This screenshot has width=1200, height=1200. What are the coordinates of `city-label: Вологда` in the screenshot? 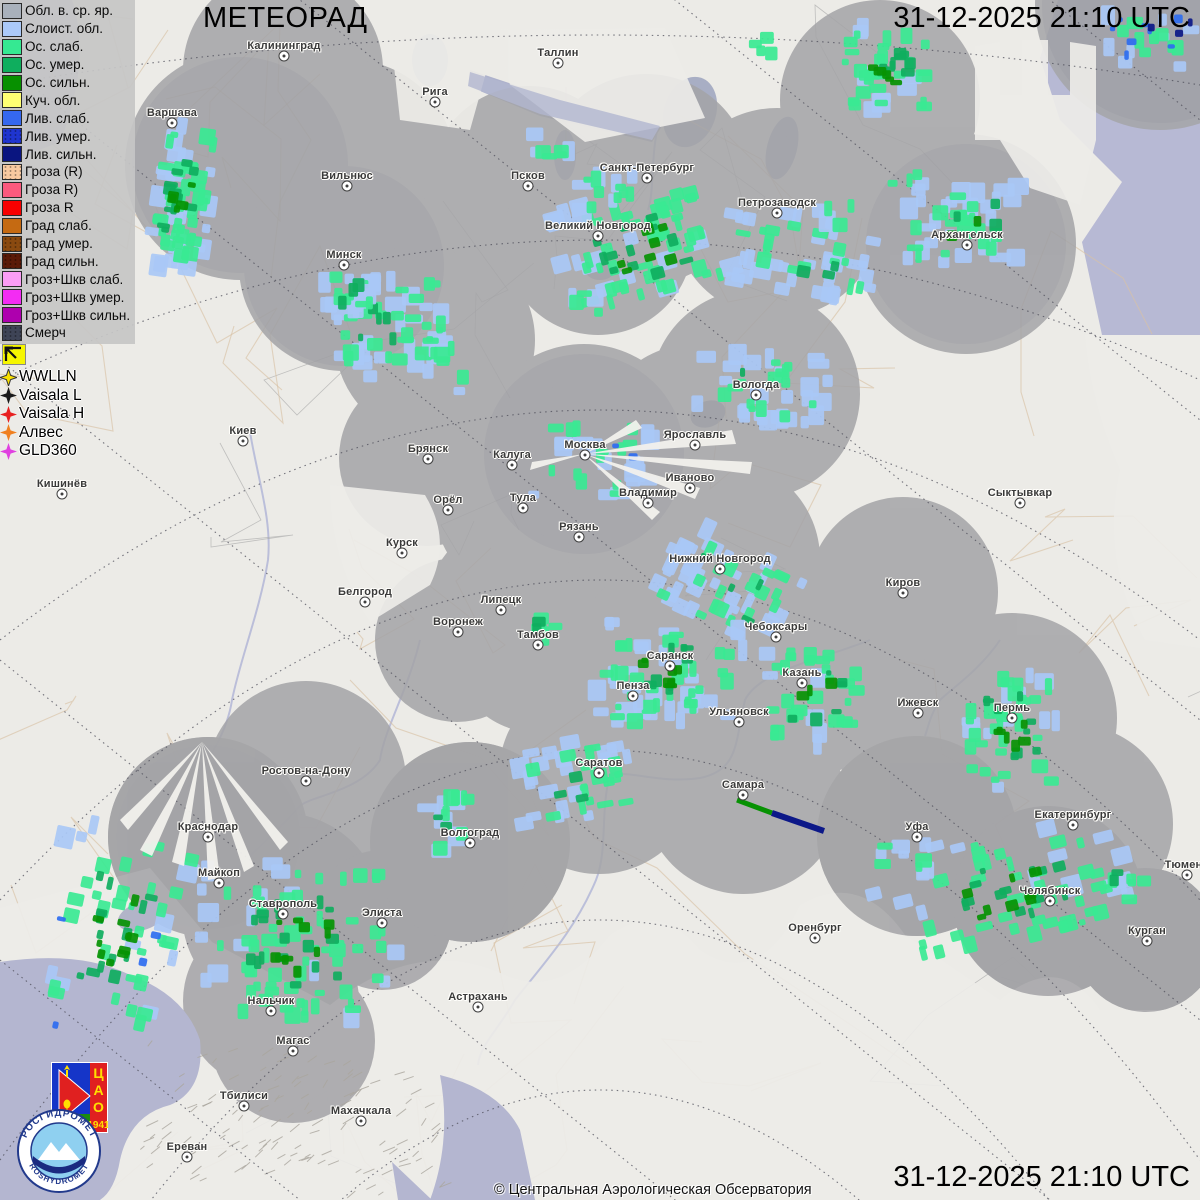 It's located at (756, 385).